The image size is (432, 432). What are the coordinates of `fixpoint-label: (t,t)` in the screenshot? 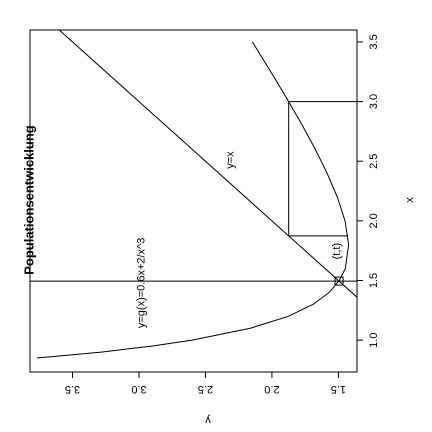 It's located at (337, 251).